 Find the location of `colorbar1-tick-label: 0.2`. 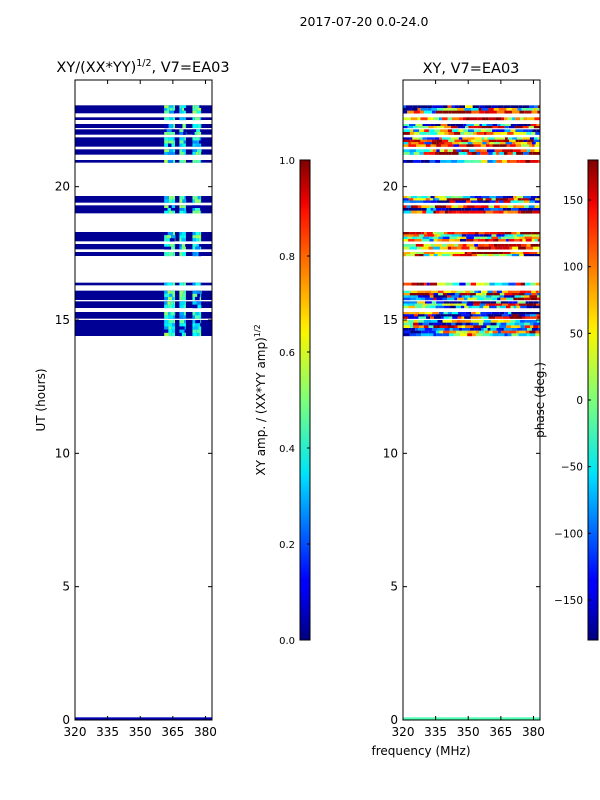

colorbar1-tick-label: 0.2 is located at coordinates (287, 545).